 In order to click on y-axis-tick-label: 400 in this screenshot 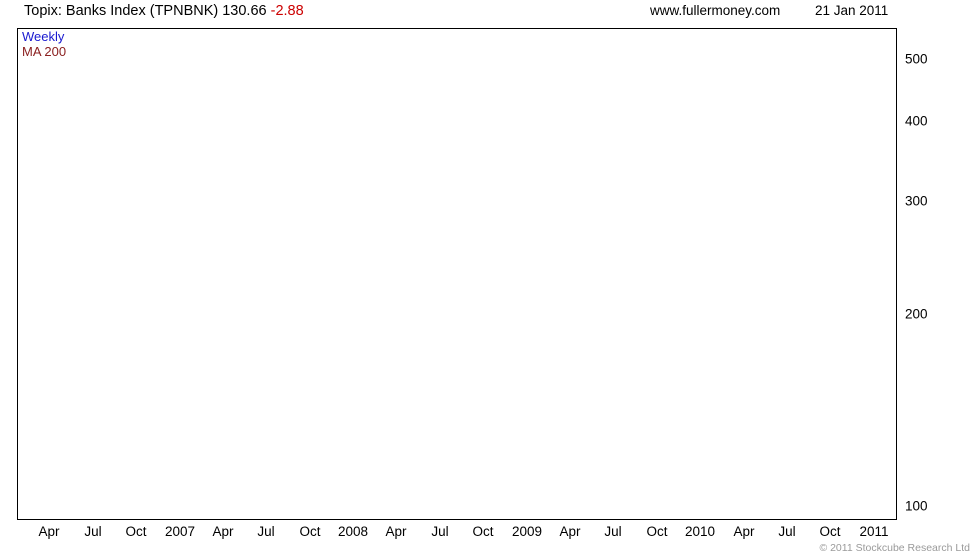, I will do `click(916, 121)`.